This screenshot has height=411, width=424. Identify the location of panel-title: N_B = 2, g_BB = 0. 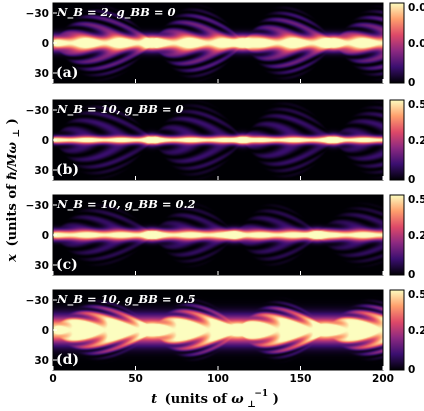
(116, 12).